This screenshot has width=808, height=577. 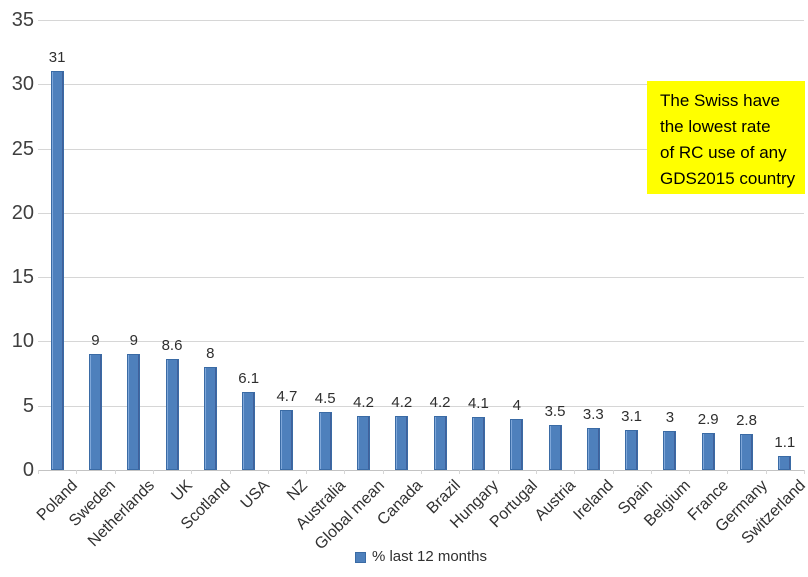 I want to click on bar-scotland, so click(x=210, y=418).